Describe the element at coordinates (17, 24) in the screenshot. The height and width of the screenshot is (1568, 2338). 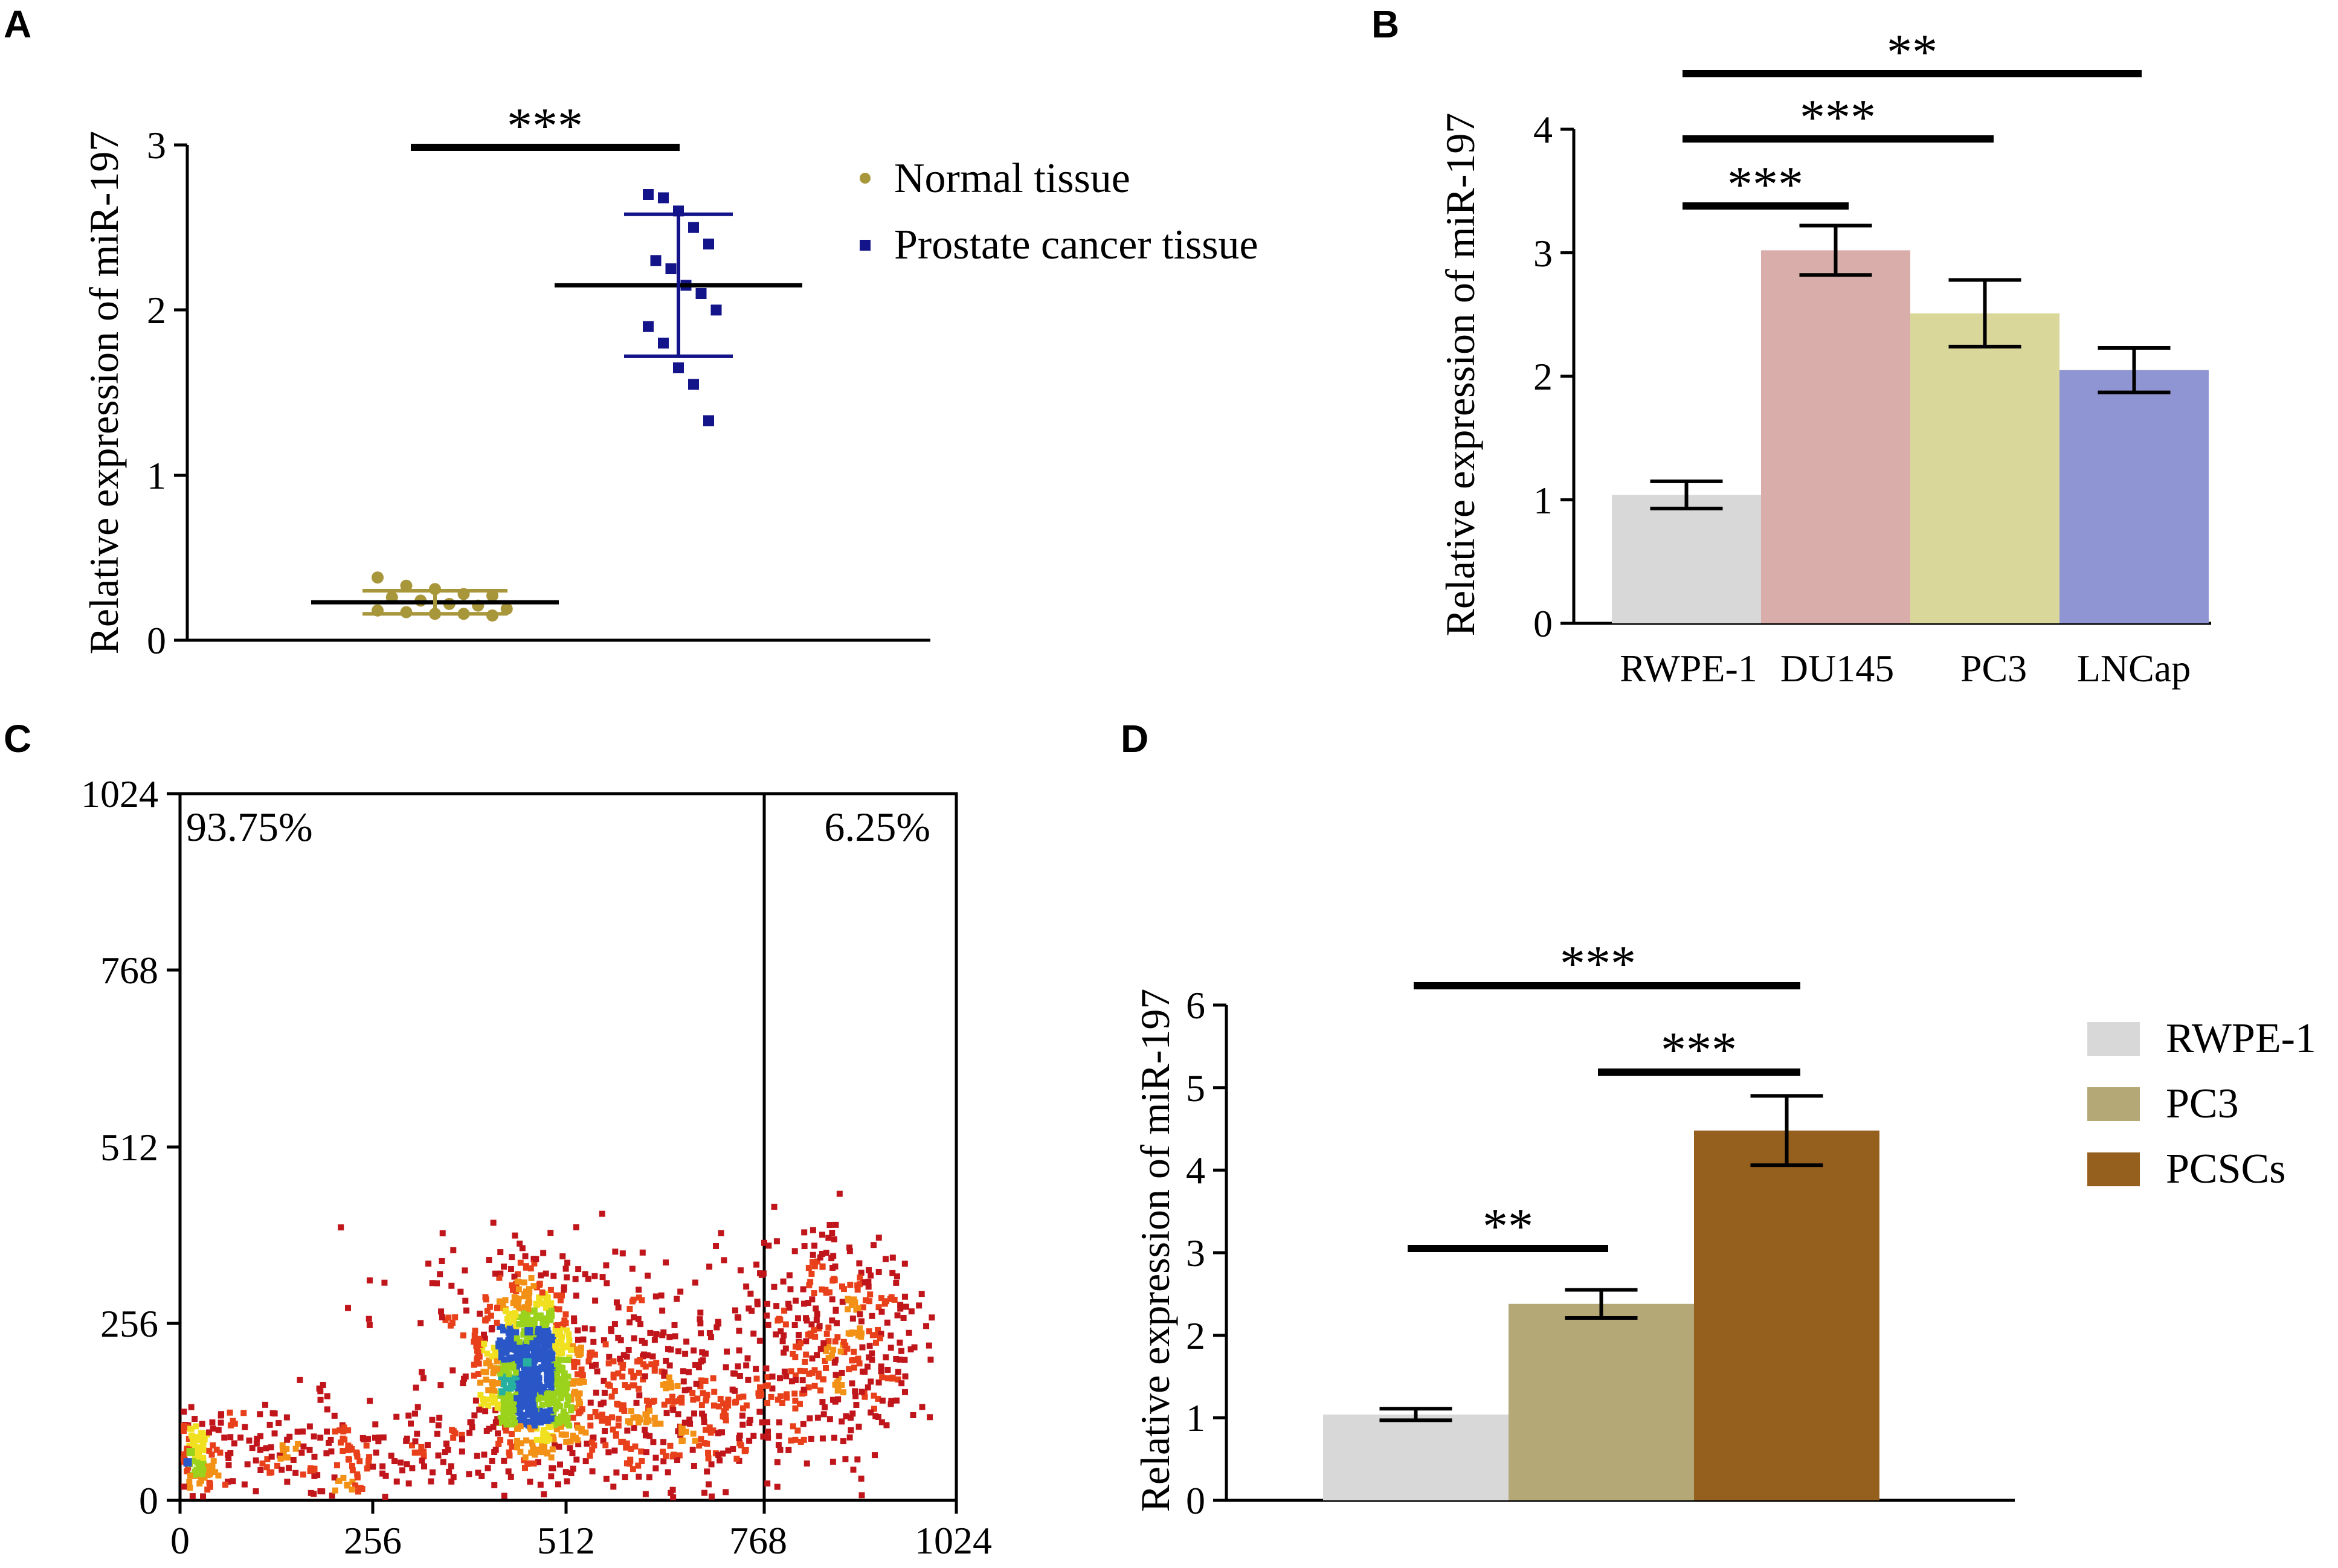
I see `panel-label-a: A` at that location.